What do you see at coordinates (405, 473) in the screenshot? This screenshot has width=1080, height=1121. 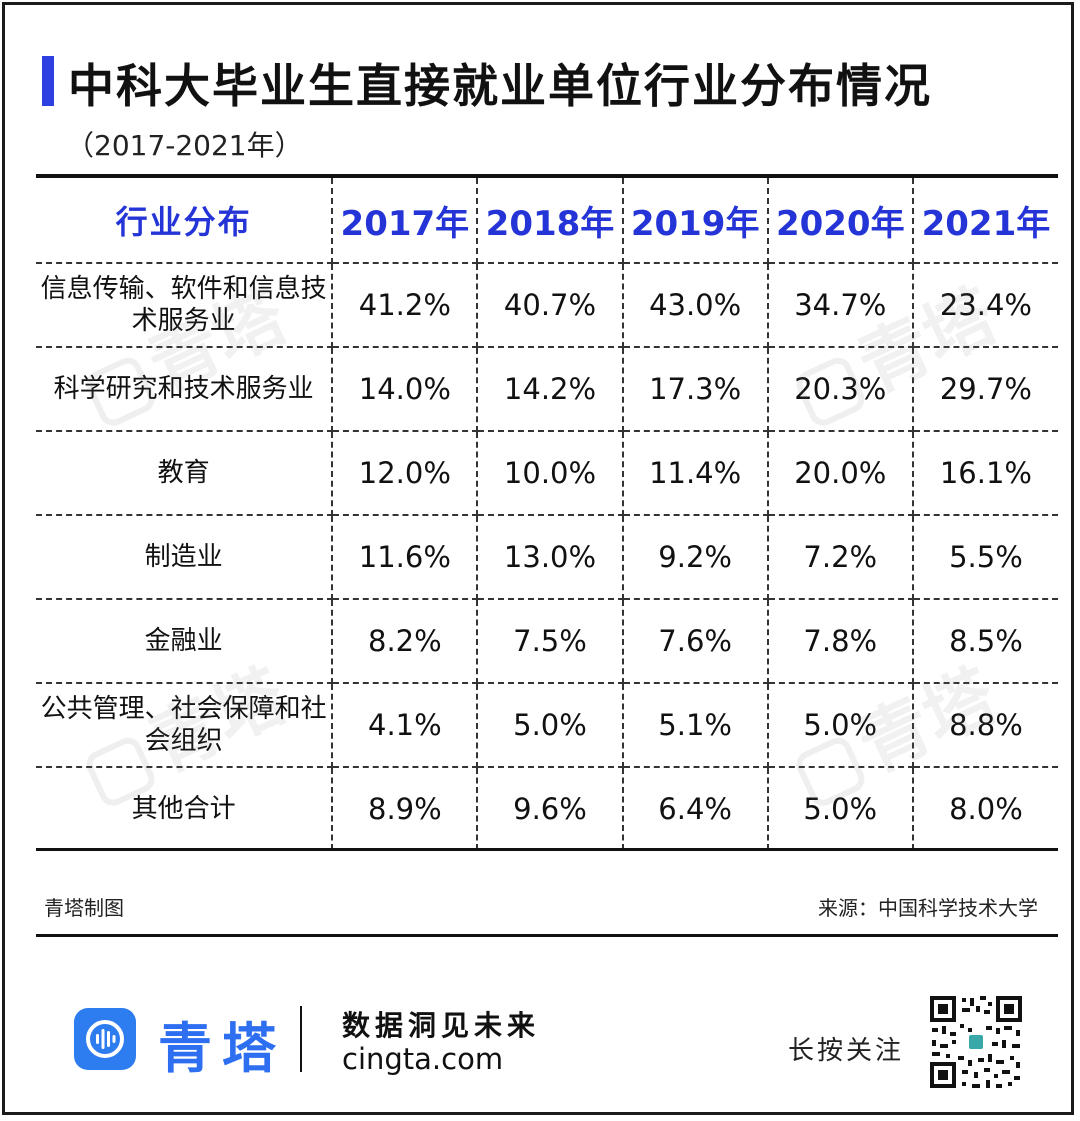 I see `row-value: 12.0%` at bounding box center [405, 473].